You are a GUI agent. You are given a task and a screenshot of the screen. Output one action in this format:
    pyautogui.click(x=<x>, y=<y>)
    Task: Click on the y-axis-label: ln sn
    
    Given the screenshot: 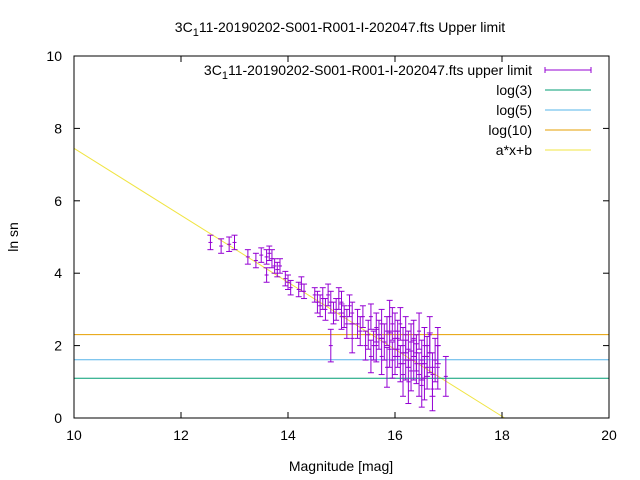 What is the action you would take?
    pyautogui.click(x=13, y=237)
    